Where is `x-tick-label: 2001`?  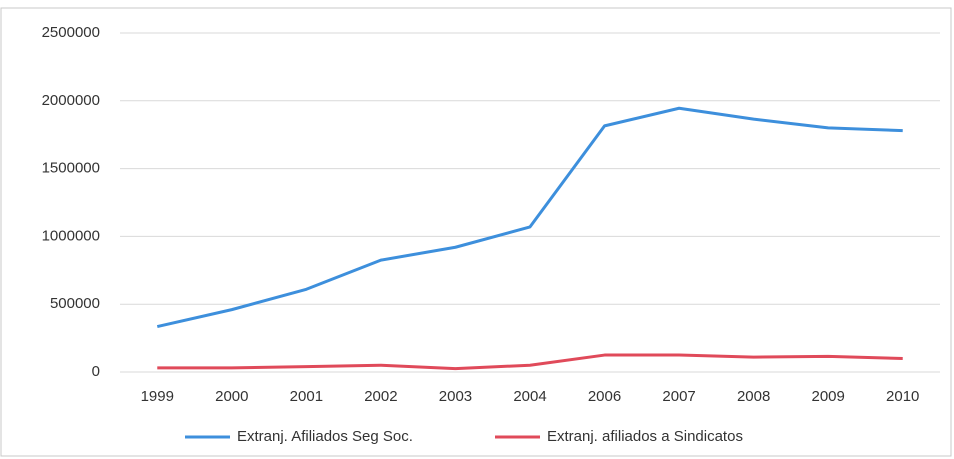
x-tick-label: 2001 is located at coordinates (306, 396).